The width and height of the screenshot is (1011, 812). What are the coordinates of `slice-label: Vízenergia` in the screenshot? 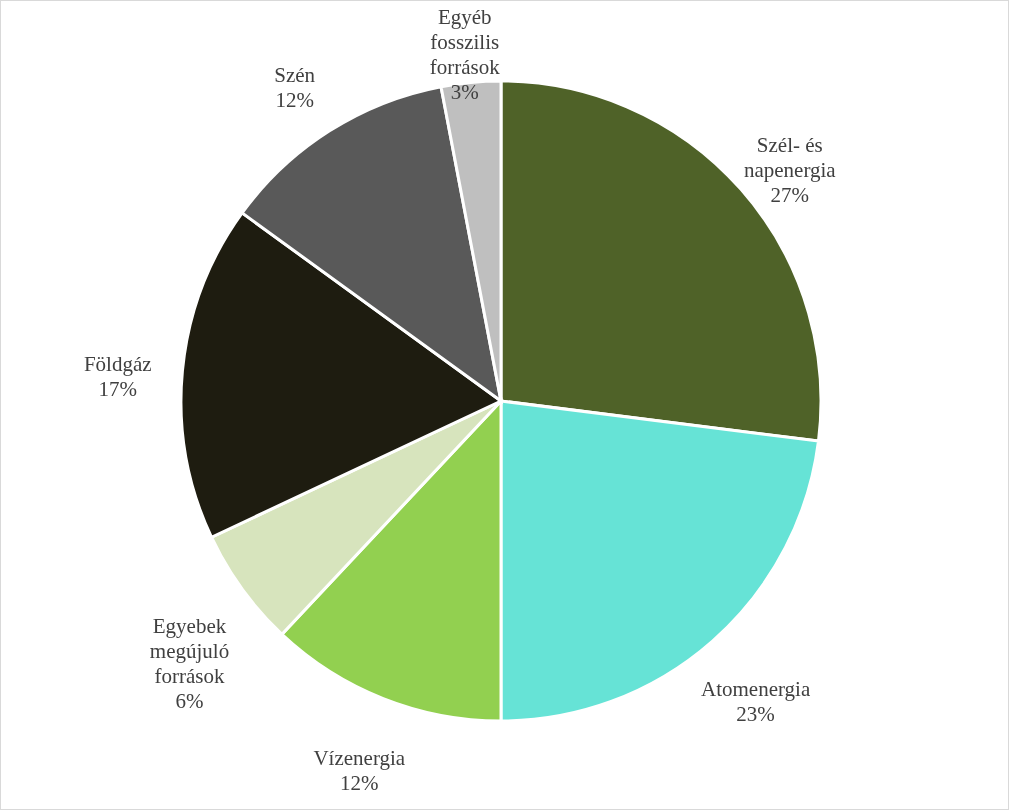 It's located at (359, 757).